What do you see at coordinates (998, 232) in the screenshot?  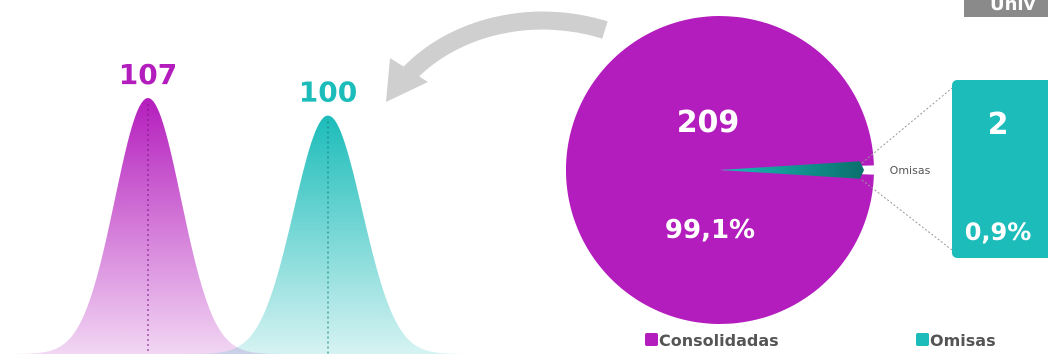 I see `omisas-callout-percent: 0,9%` at bounding box center [998, 232].